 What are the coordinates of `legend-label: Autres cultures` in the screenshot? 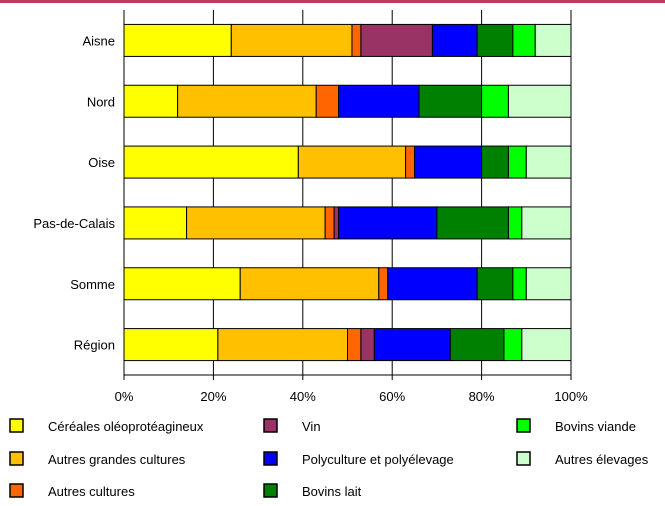 It's located at (91, 491).